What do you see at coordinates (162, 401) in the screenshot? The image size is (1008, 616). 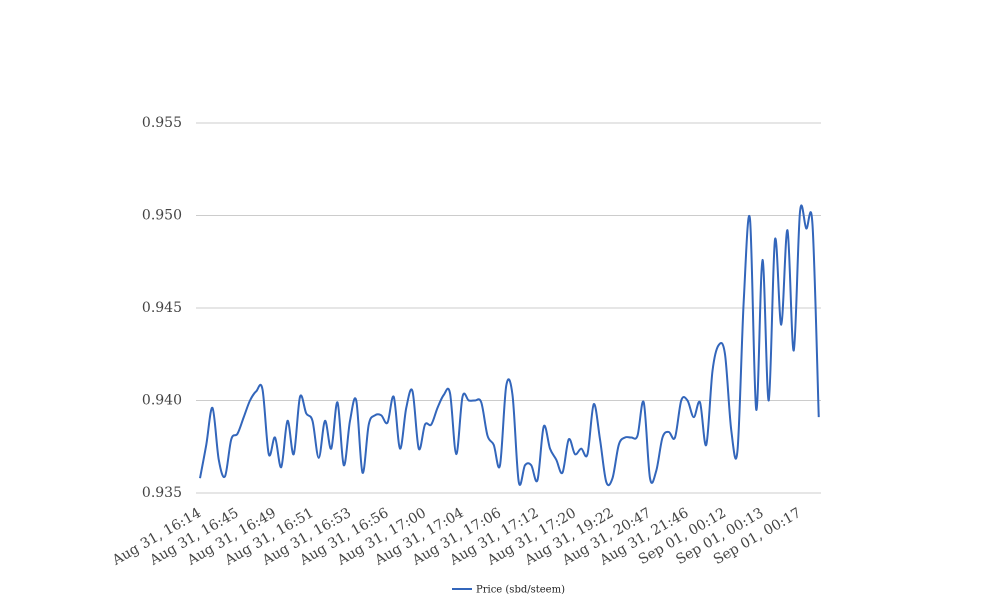 I see `y-tick-label: 0.940` at bounding box center [162, 401].